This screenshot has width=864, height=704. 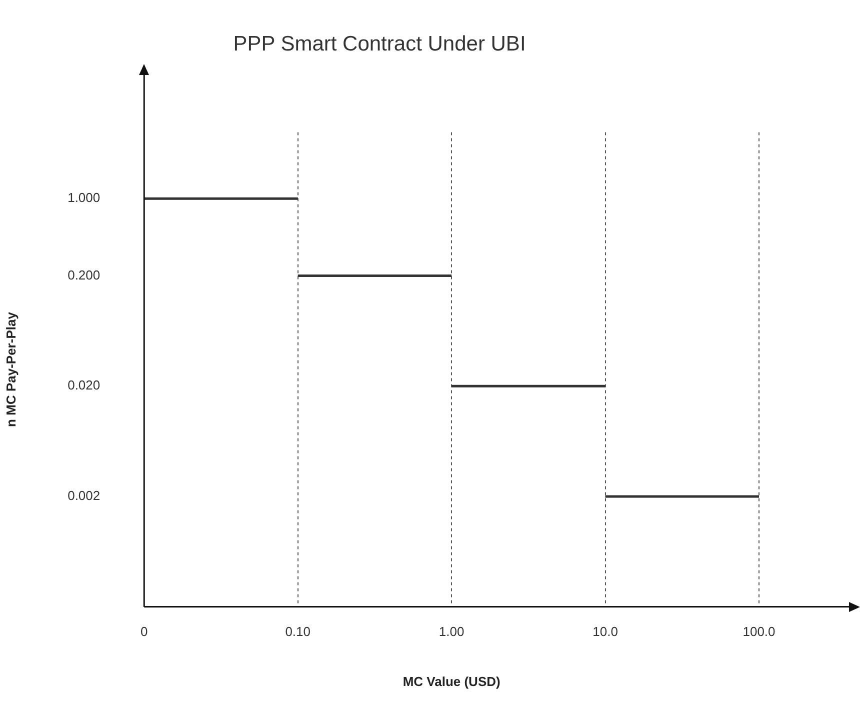 I want to click on x-tick-label: 0, so click(x=144, y=632).